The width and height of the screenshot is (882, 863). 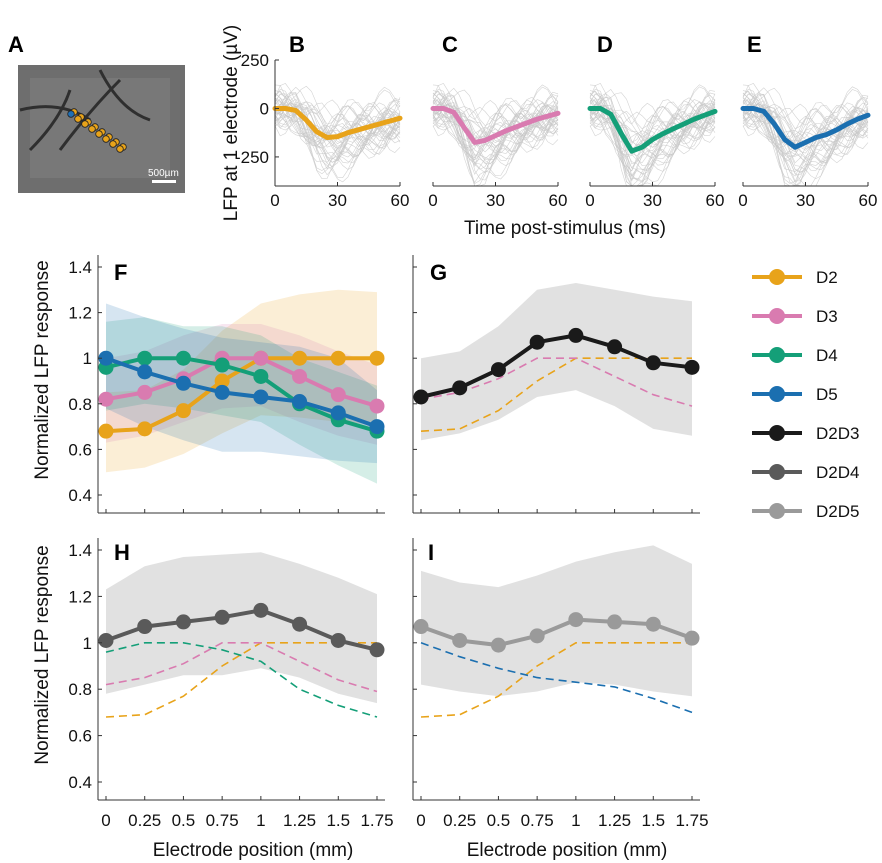 What do you see at coordinates (837, 433) in the screenshot?
I see `legend-label: D2D3` at bounding box center [837, 433].